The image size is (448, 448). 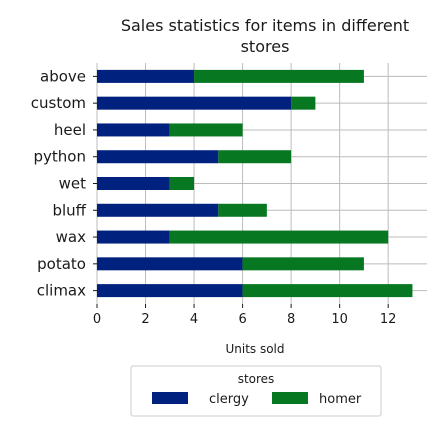 I want to click on category-label-bluff: bluff, so click(x=69, y=210).